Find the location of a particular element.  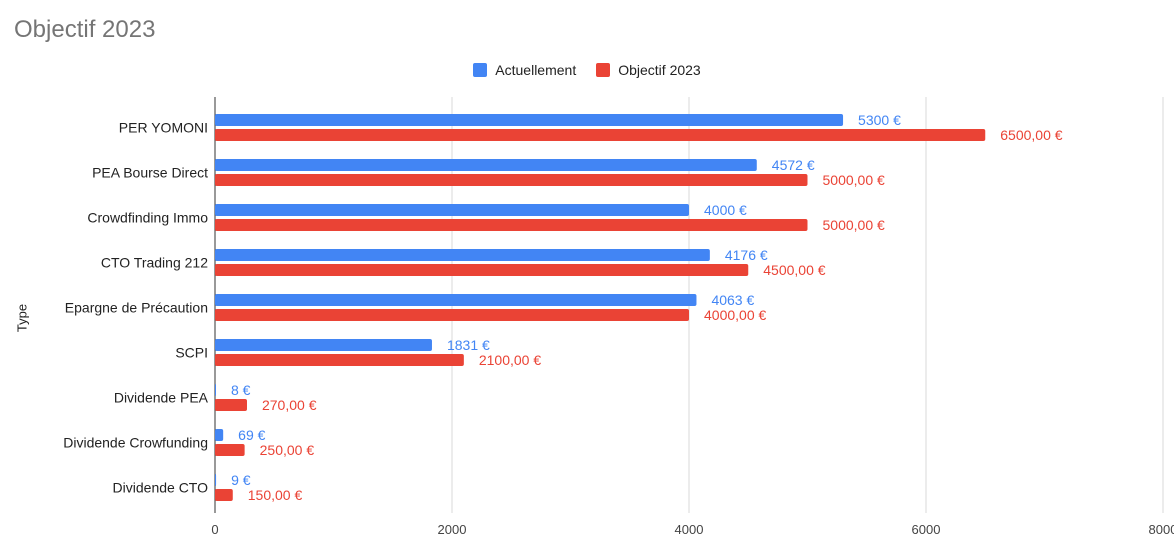

data-label-objectif: 6500,00 € is located at coordinates (1031, 135).